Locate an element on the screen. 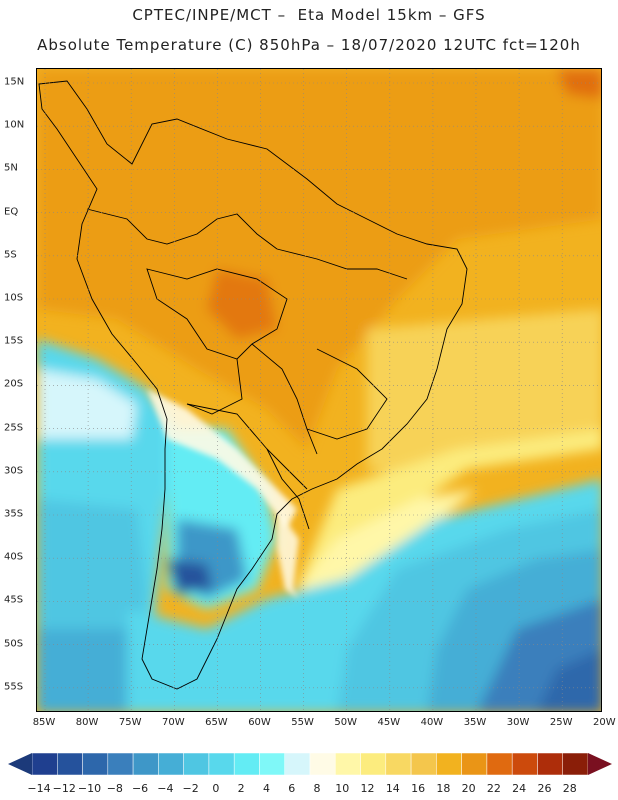  latitude-label: 50S is located at coordinates (14, 644).